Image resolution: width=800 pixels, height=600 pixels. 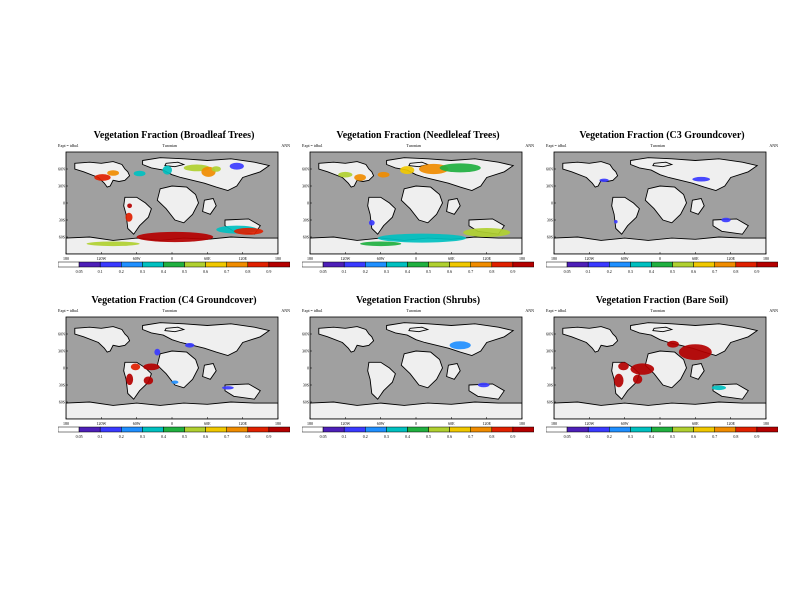 What do you see at coordinates (453, 206) in the screenshot?
I see `land-india` at bounding box center [453, 206].